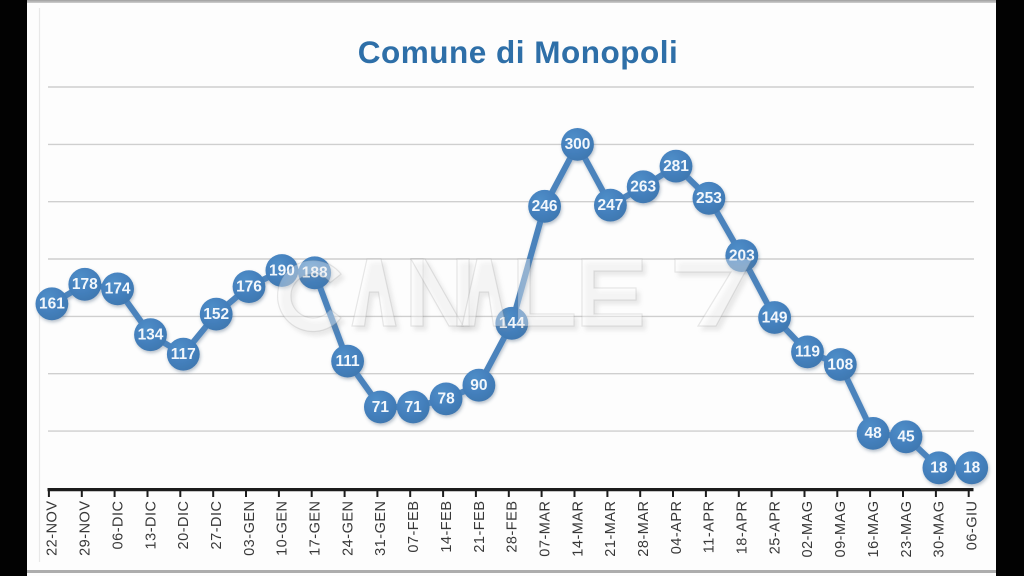 Image resolution: width=1024 pixels, height=576 pixels. What do you see at coordinates (775, 528) in the screenshot?
I see `svg-text: 25-APR` at bounding box center [775, 528].